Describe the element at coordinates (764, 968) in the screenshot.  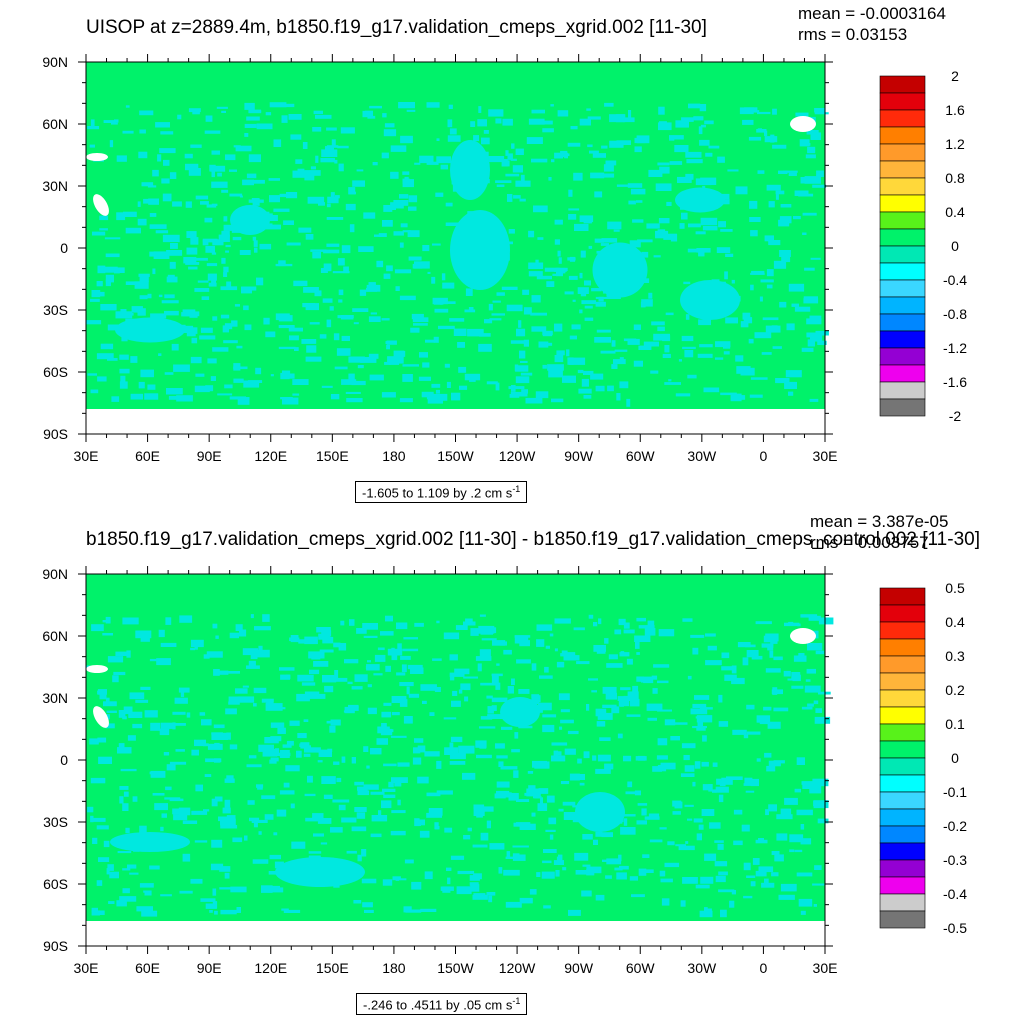
I see `x-tick-label: 0` at that location.